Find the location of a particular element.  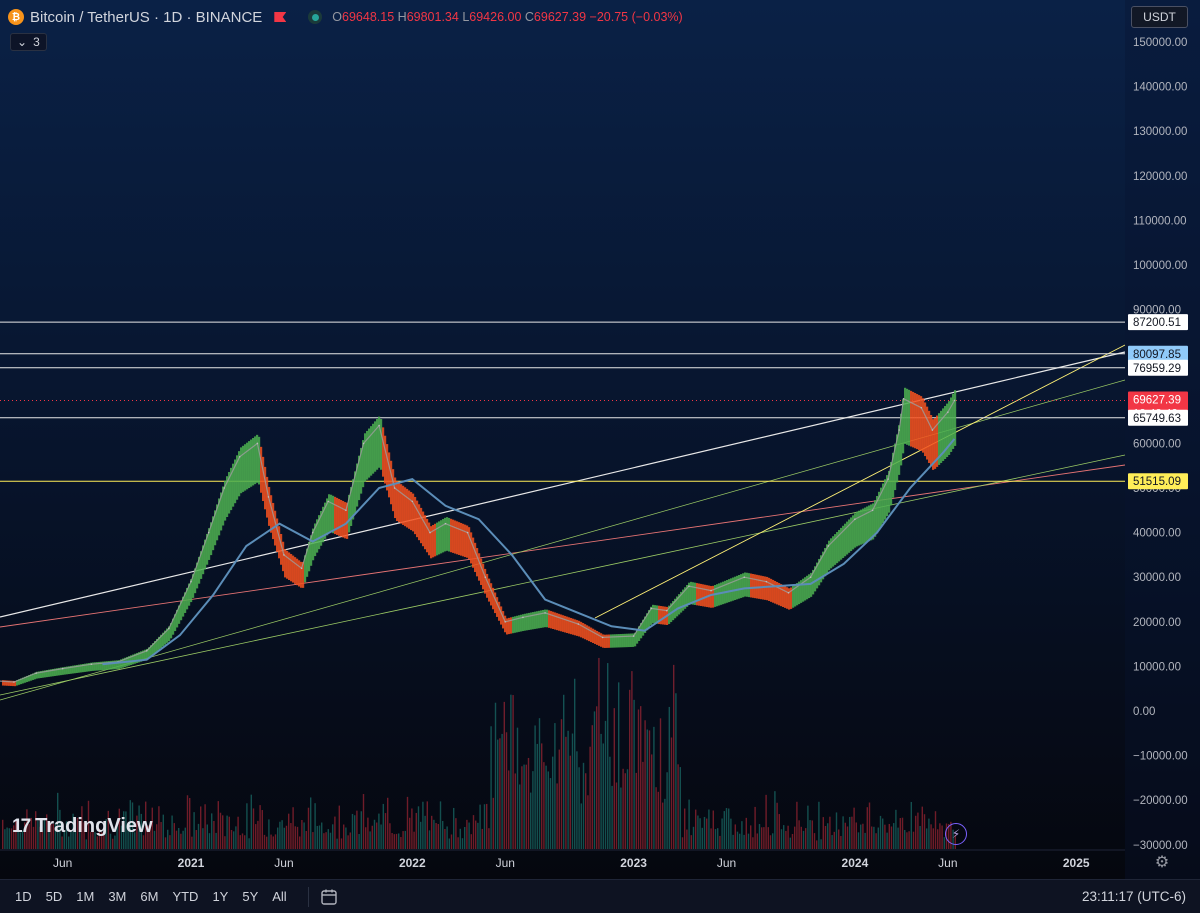

price-tick-label: 20000.00 is located at coordinates (1157, 623).